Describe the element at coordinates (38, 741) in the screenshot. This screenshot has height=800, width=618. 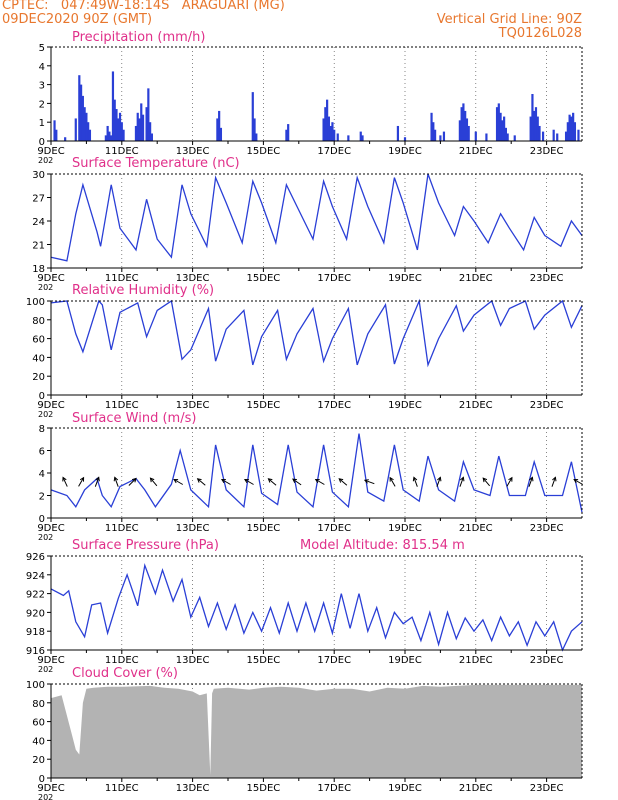
I see `y-tick-label: 40` at that location.